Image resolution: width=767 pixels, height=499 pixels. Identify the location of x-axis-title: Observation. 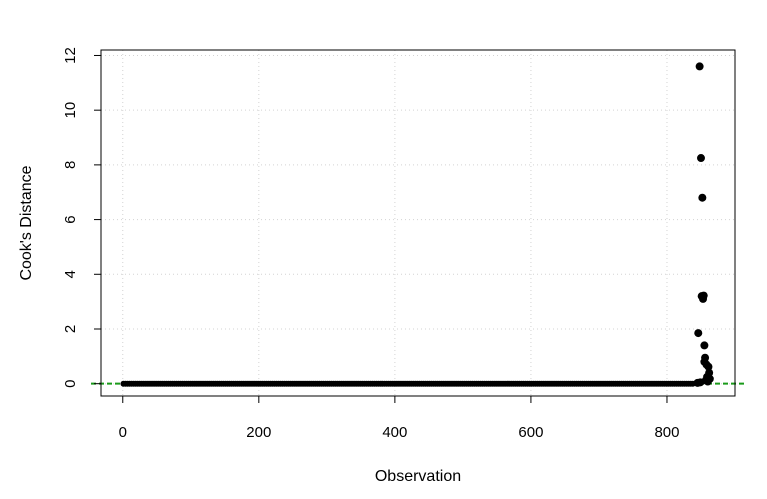
(418, 476).